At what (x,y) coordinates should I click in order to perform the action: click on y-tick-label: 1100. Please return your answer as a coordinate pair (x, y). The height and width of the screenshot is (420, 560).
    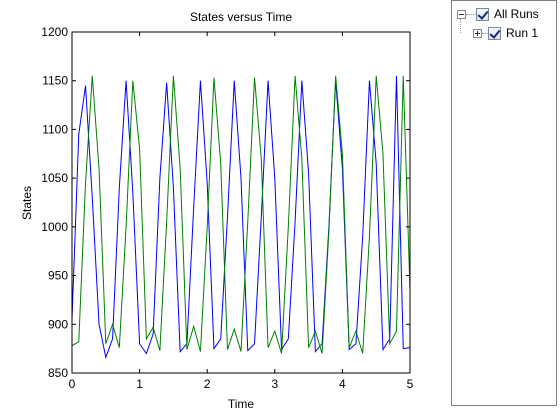
    Looking at the image, I should click on (55, 129).